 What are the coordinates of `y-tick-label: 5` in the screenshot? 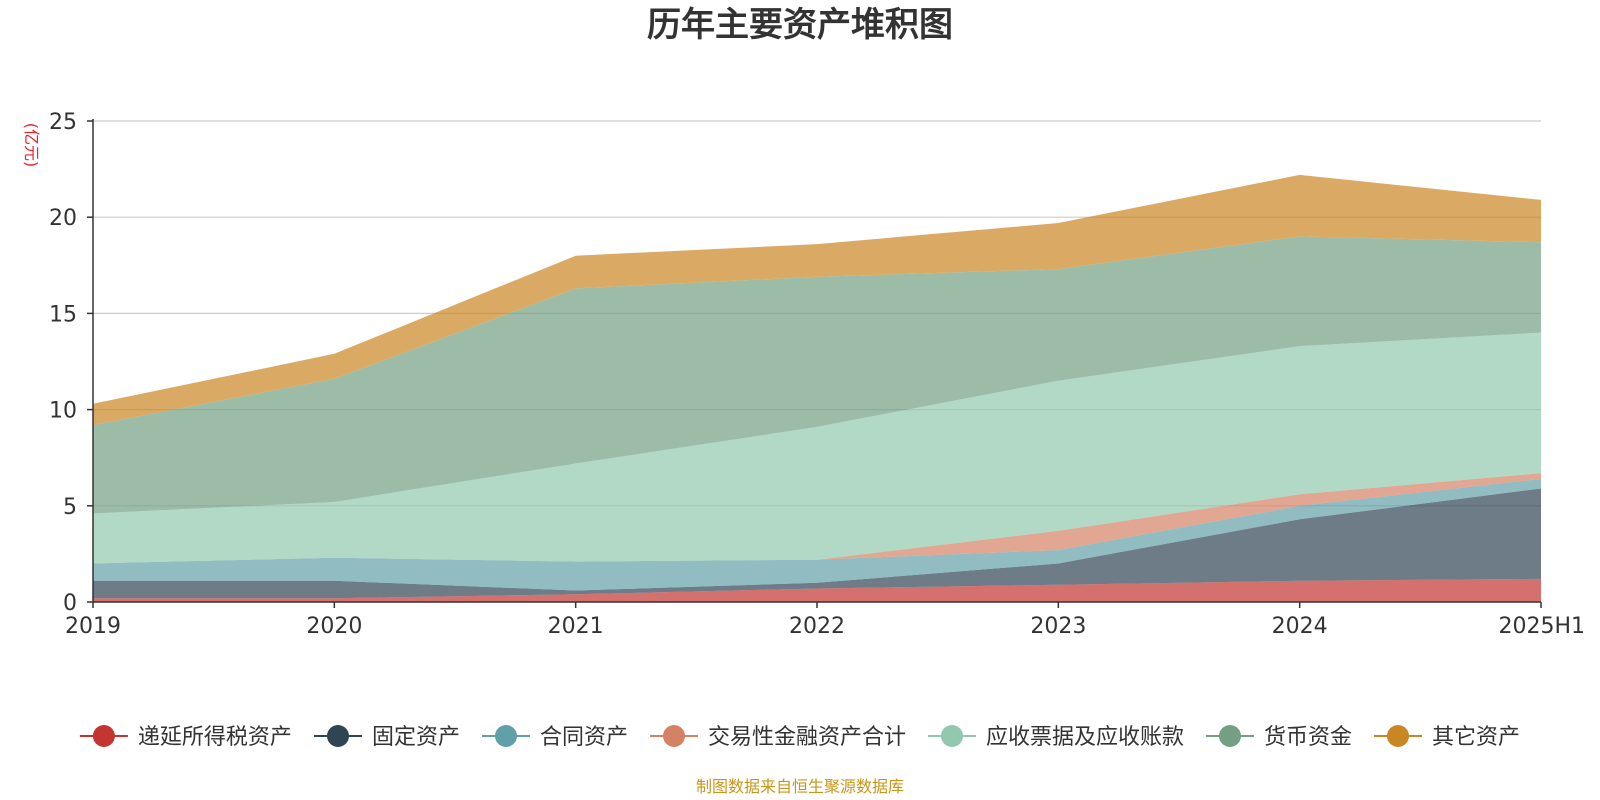 It's located at (70, 507).